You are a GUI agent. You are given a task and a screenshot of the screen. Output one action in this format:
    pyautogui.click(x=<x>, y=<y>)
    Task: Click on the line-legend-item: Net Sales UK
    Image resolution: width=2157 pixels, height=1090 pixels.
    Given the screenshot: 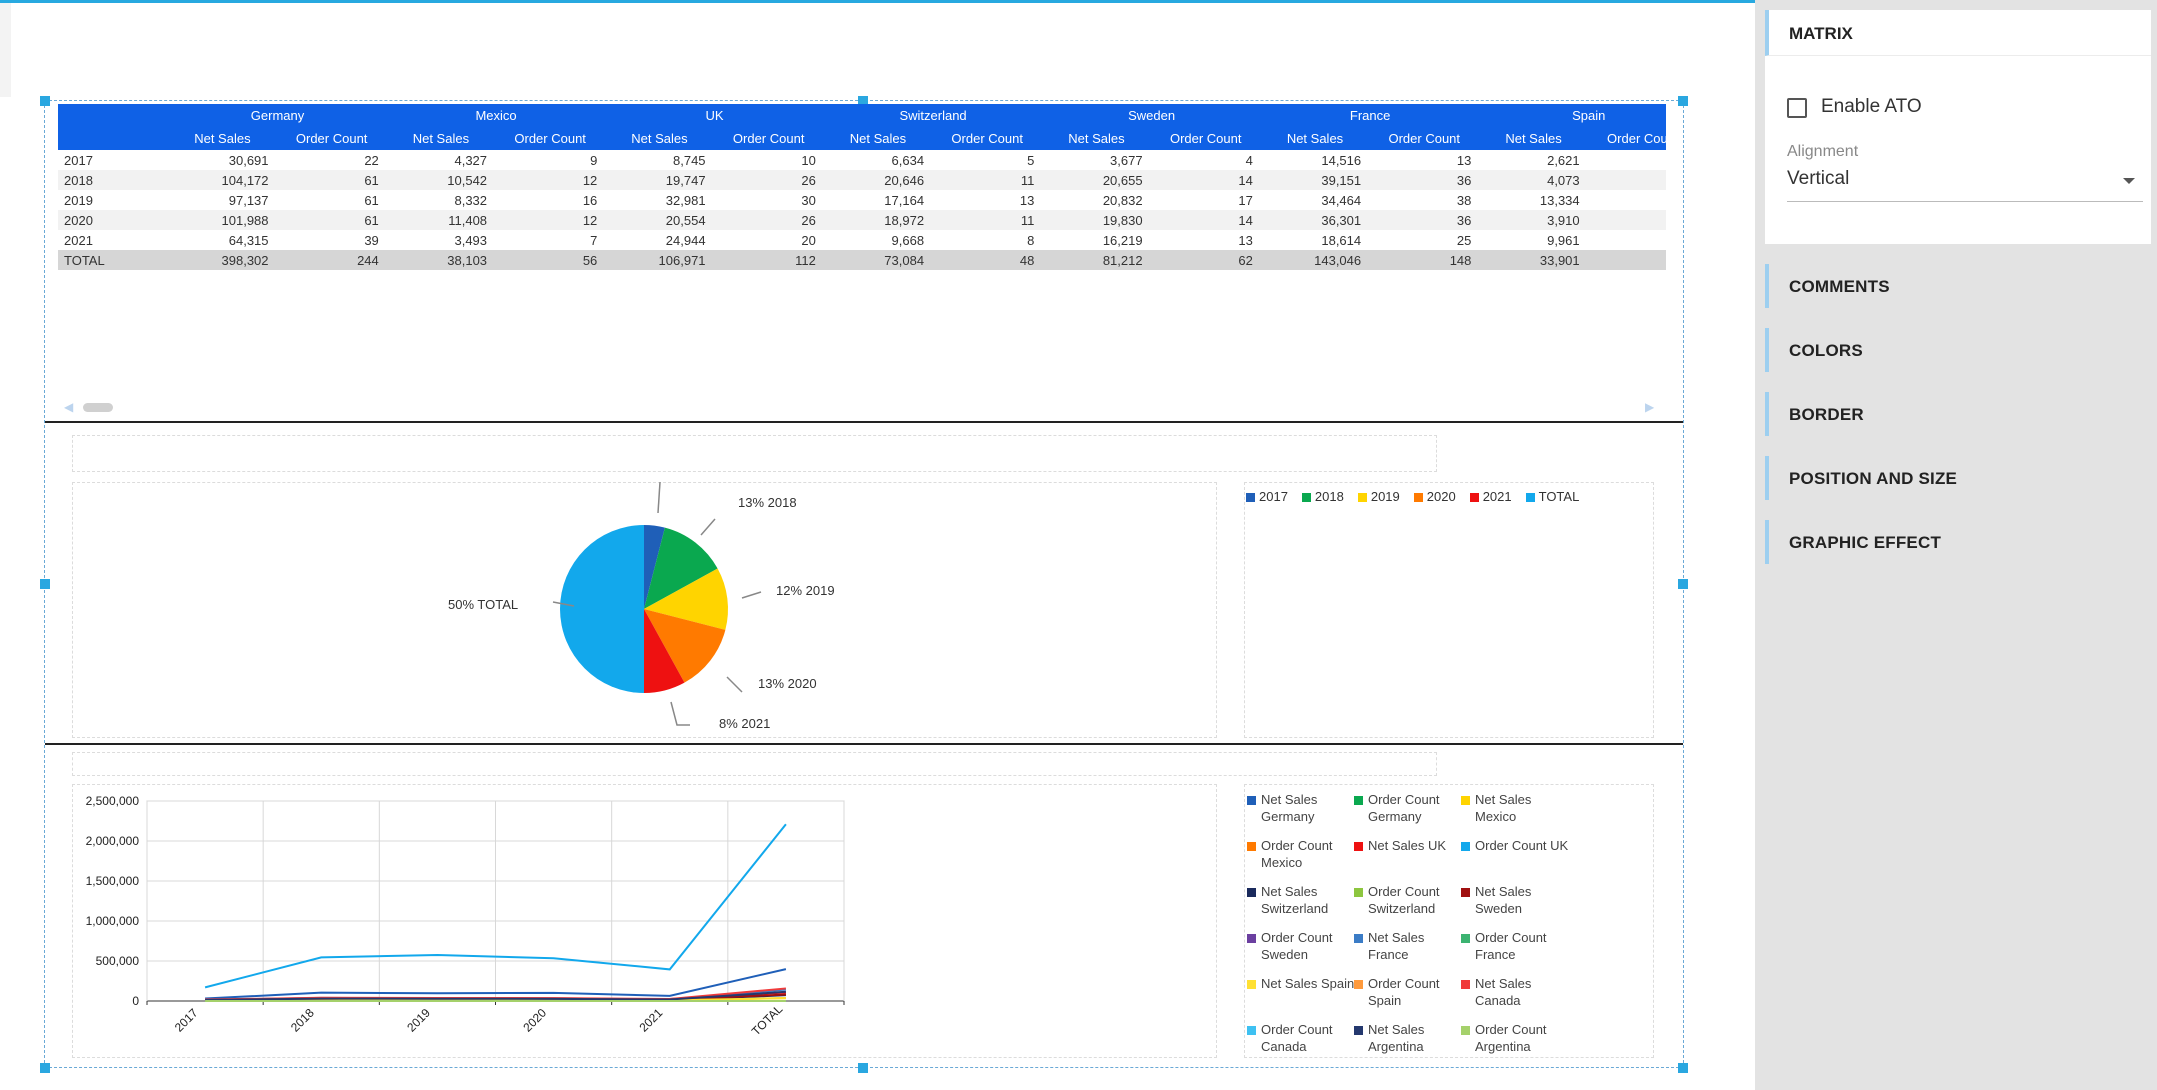 What is the action you would take?
    pyautogui.click(x=1409, y=845)
    